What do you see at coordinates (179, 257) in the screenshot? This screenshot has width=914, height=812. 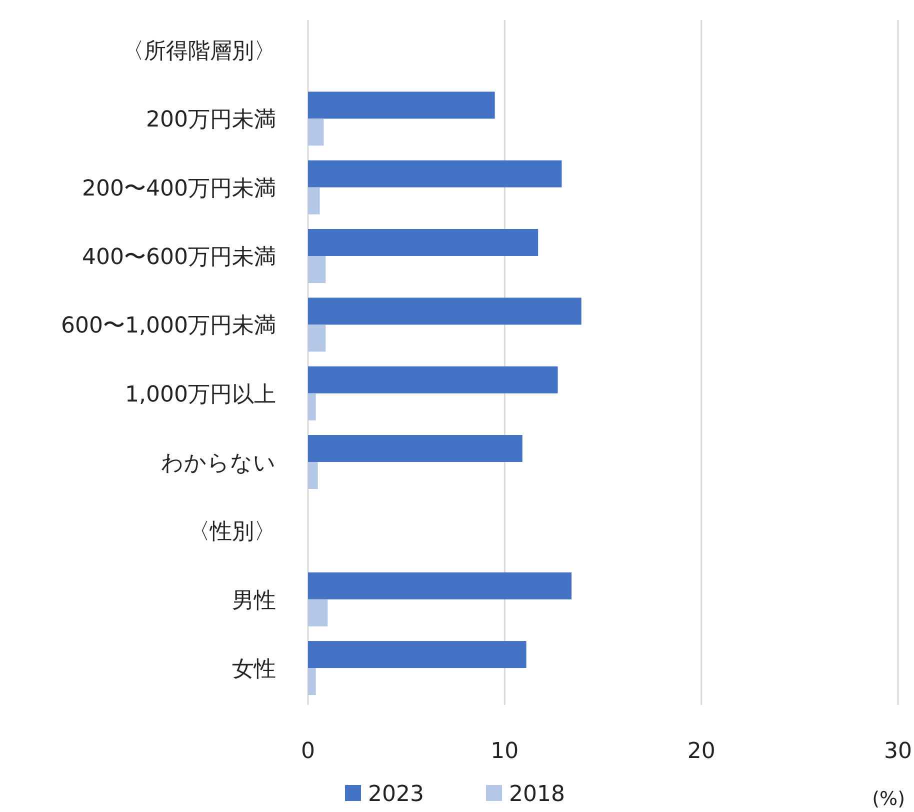 I see `y-tick-label: 400〜600万円未満` at bounding box center [179, 257].